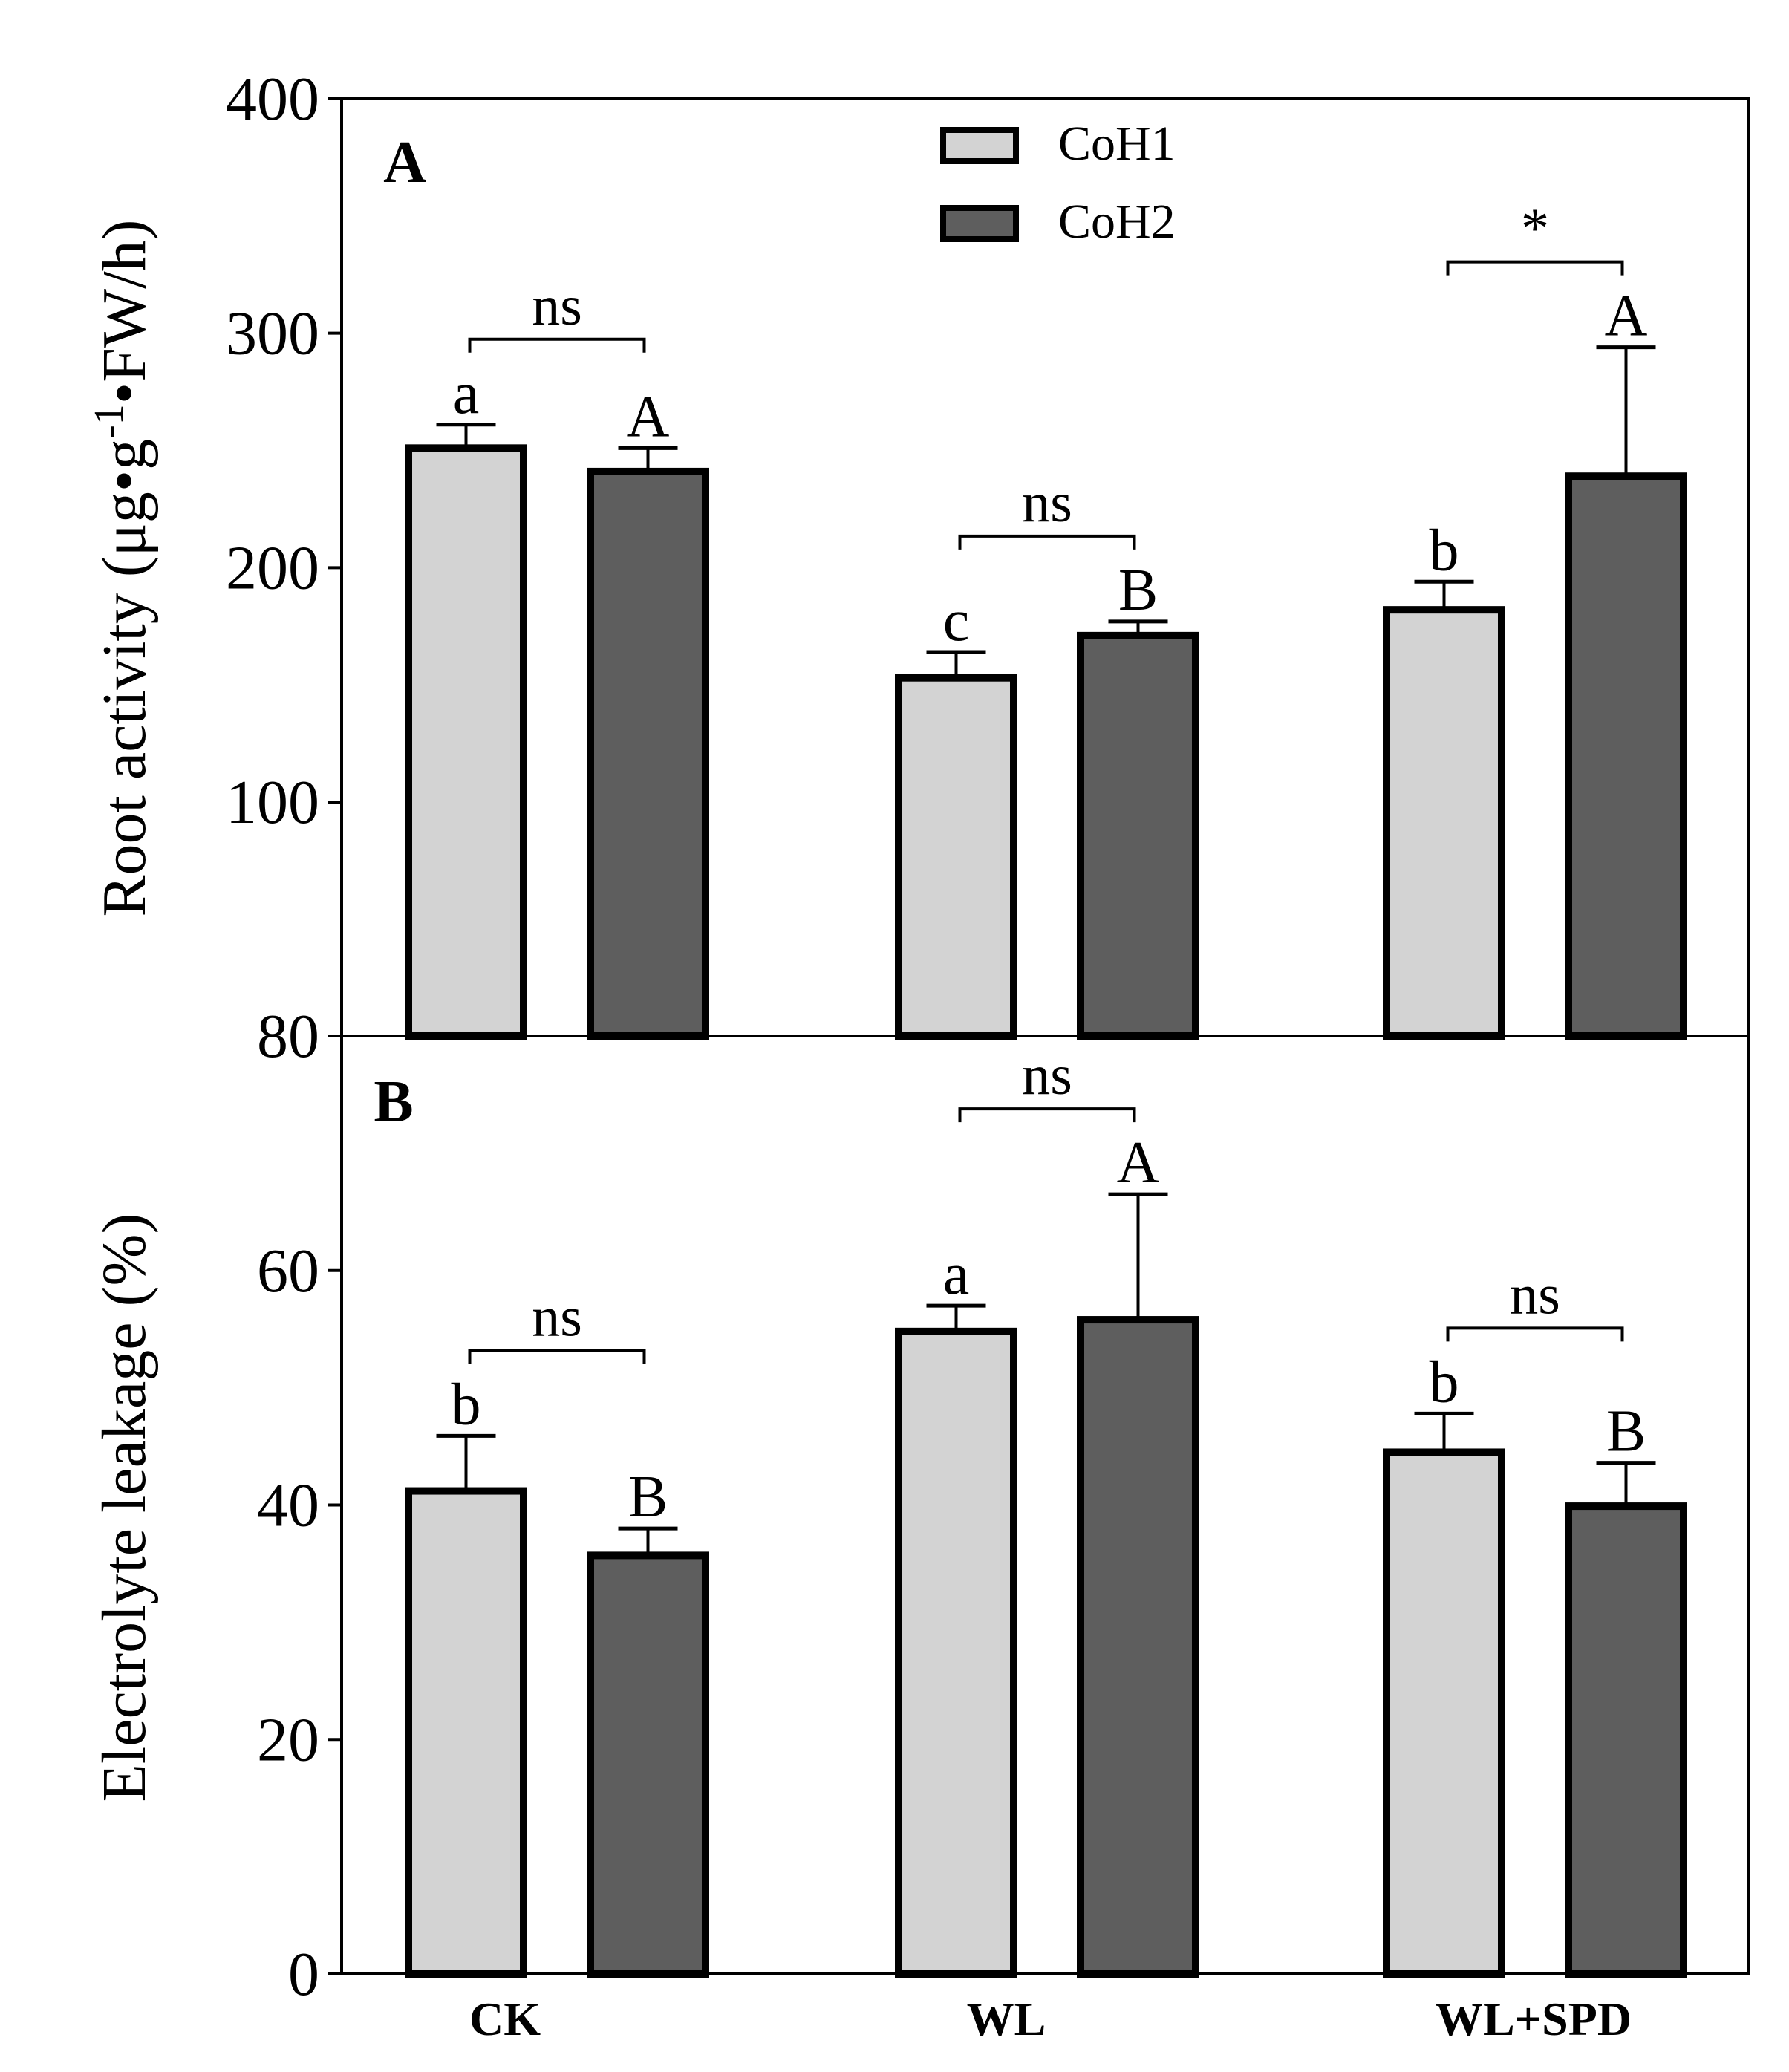  What do you see at coordinates (125, 1507) in the screenshot?
I see `y-axis-title-b: Electrolyte leakage (%)` at bounding box center [125, 1507].